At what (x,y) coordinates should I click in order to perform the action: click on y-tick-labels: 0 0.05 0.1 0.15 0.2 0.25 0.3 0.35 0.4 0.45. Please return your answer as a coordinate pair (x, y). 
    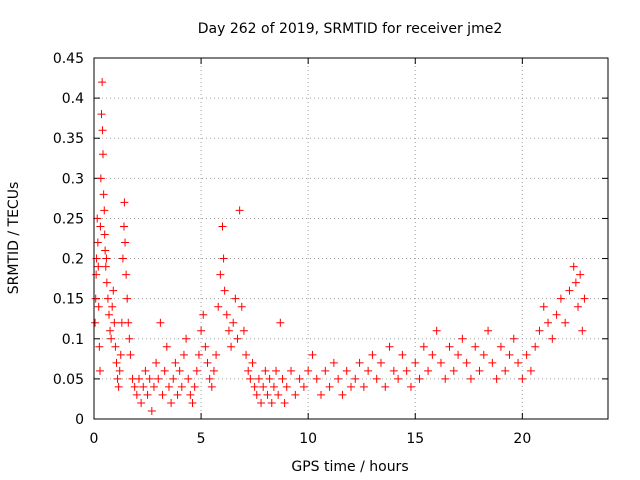
    Looking at the image, I should click on (68, 239).